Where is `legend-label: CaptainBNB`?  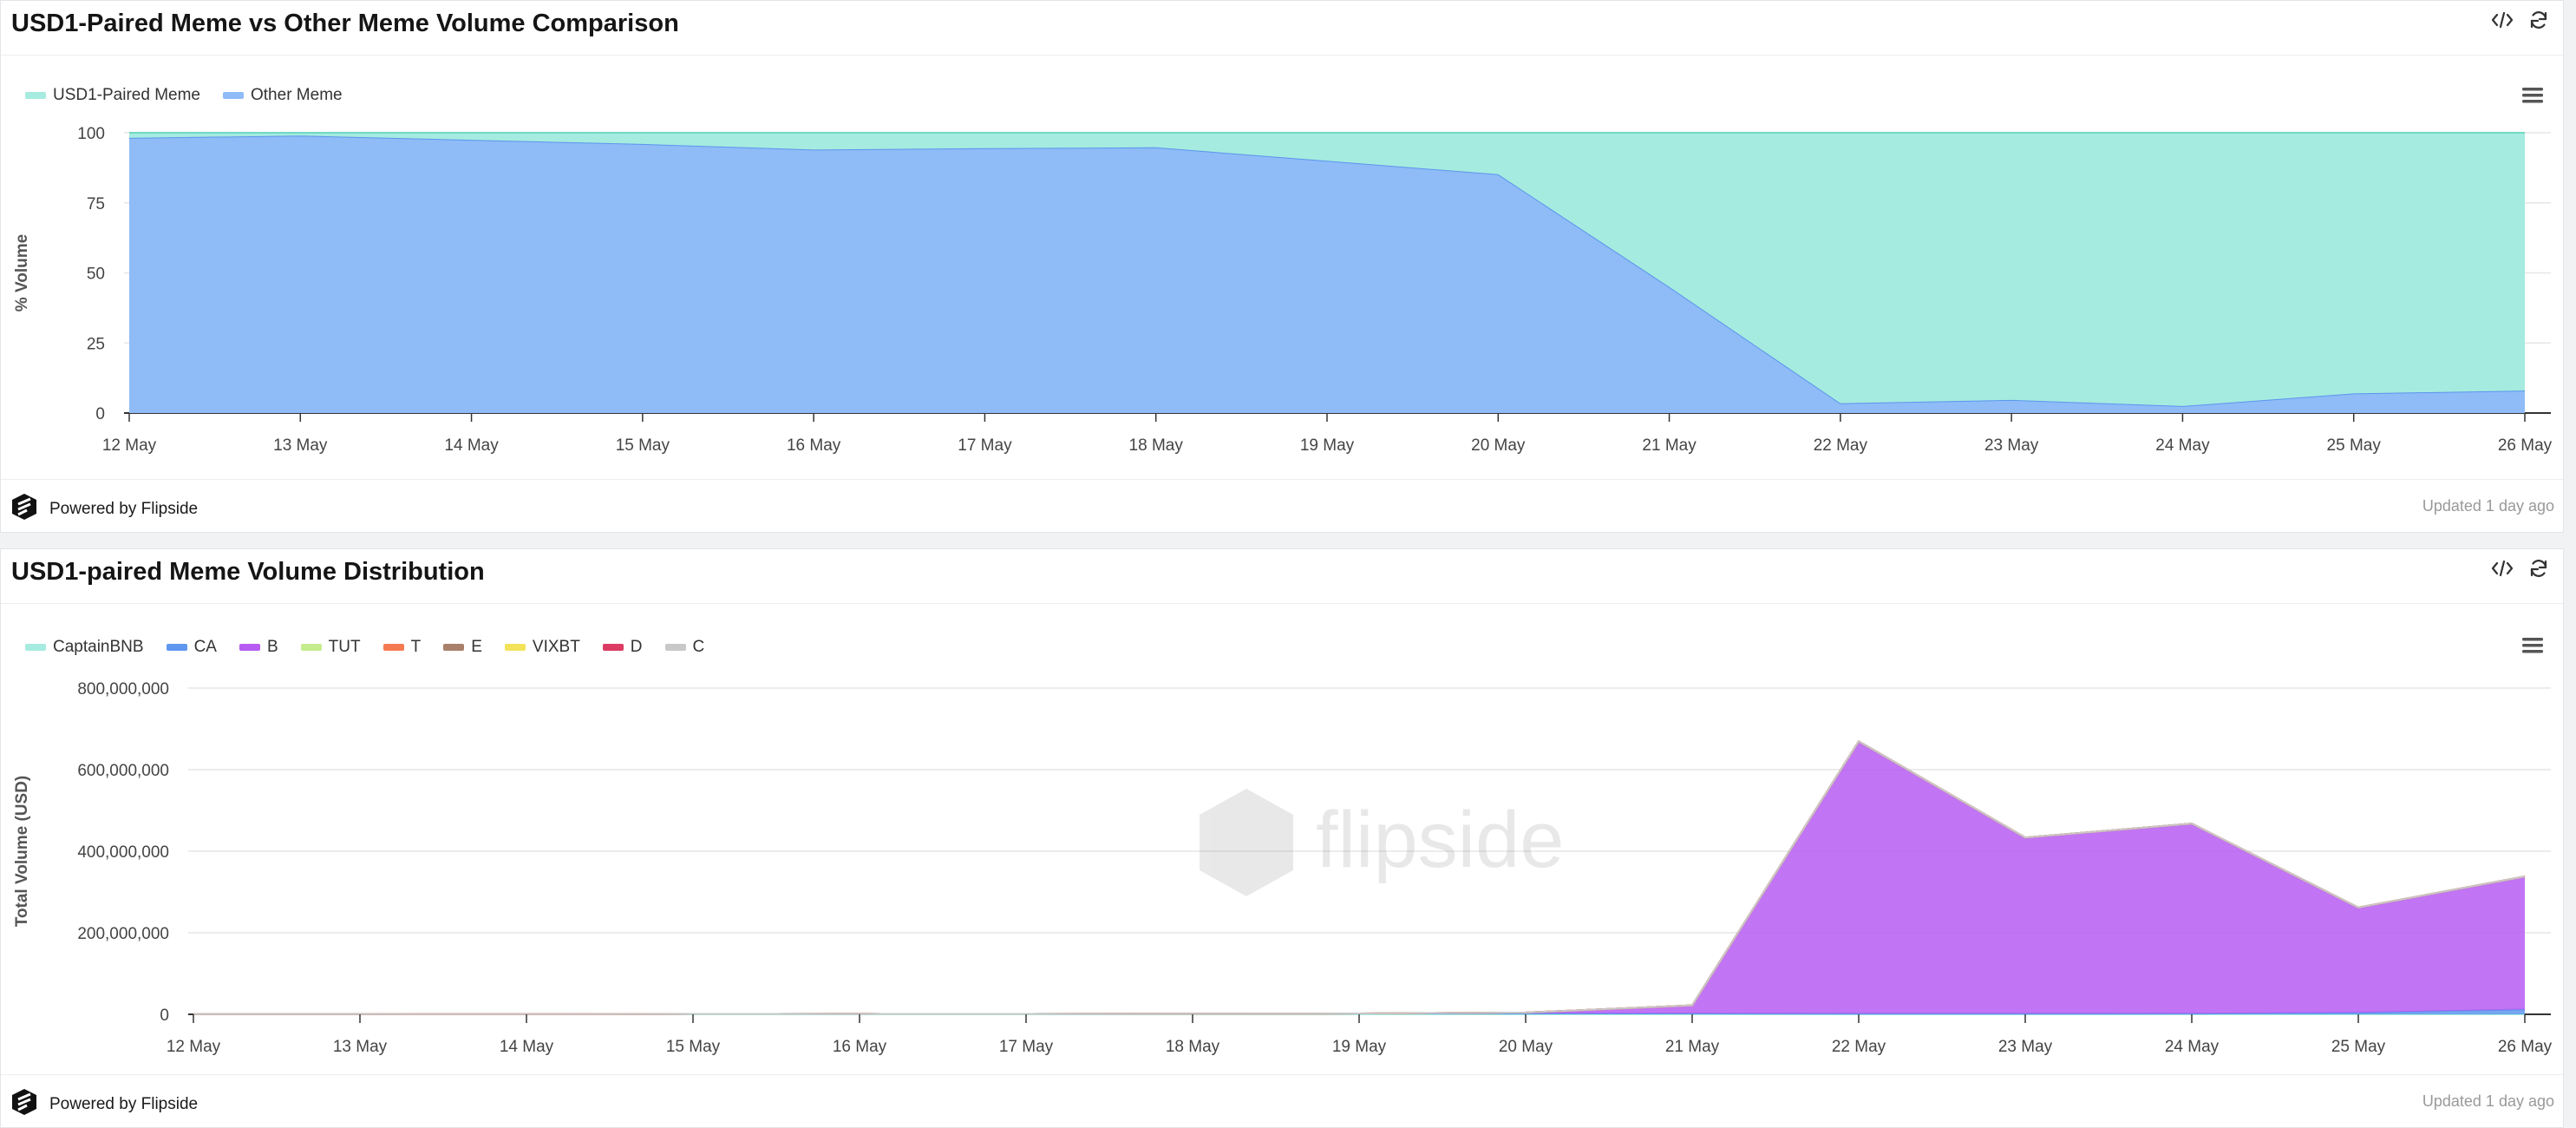
legend-label: CaptainBNB is located at coordinates (98, 647).